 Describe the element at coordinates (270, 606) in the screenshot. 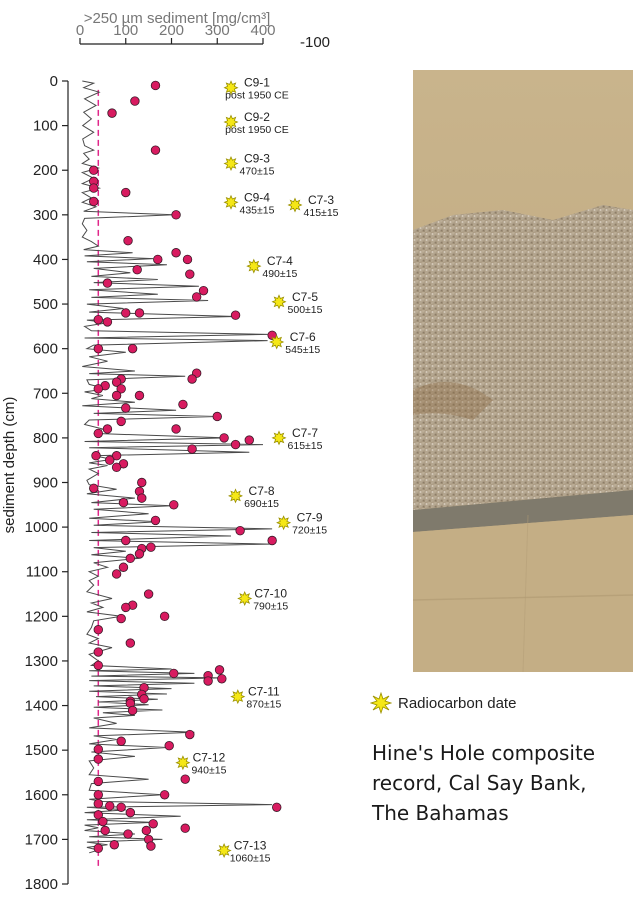

I see `age-label: 790±15` at that location.